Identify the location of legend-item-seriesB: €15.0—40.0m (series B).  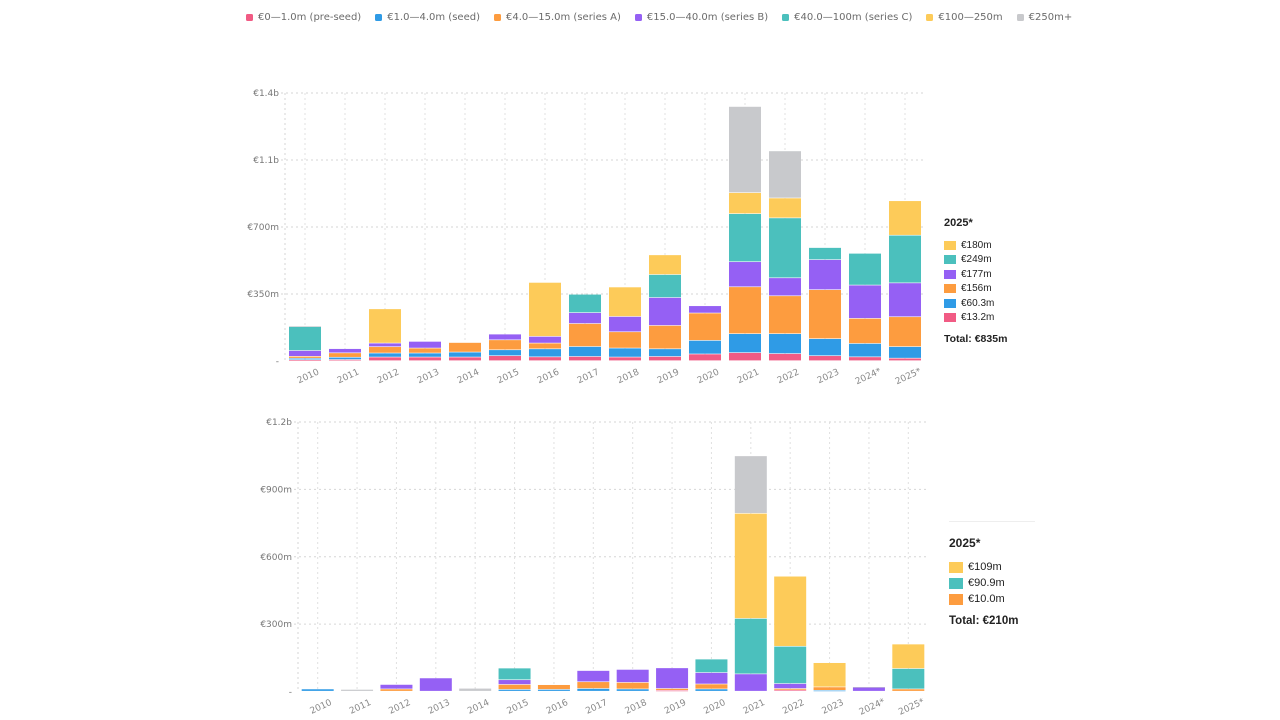
(701, 17).